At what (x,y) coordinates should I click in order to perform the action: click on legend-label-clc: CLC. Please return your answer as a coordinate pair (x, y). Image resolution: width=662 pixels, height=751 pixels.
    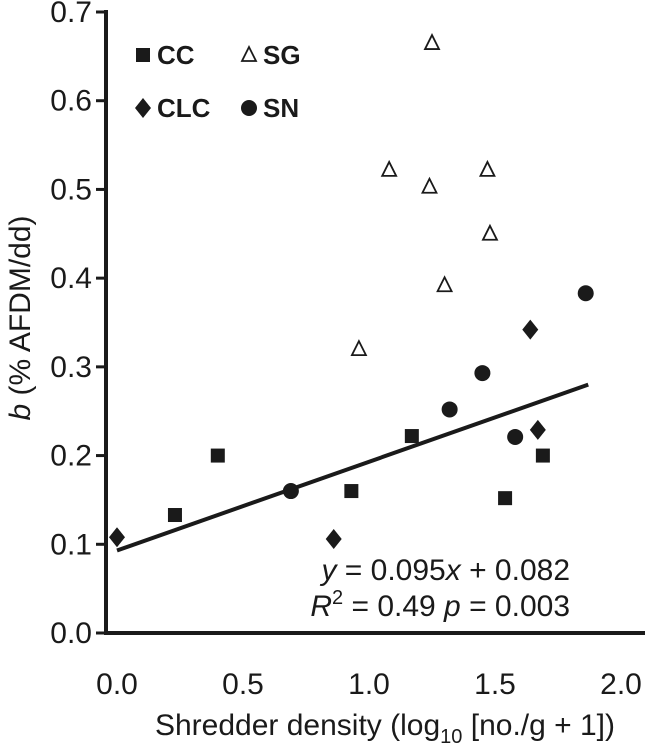
    Looking at the image, I should click on (184, 108).